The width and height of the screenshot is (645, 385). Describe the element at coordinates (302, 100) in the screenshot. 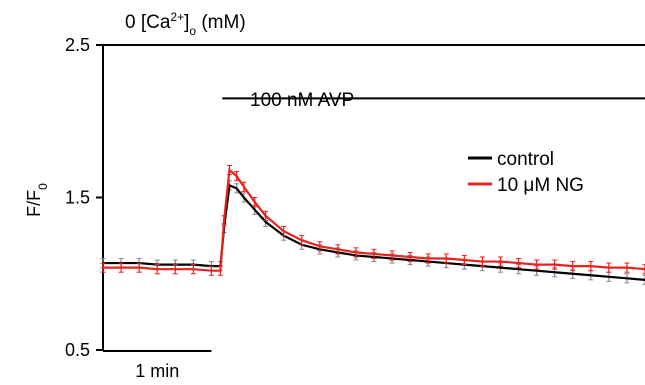

I see `avp-label: 100 nM AVP` at that location.